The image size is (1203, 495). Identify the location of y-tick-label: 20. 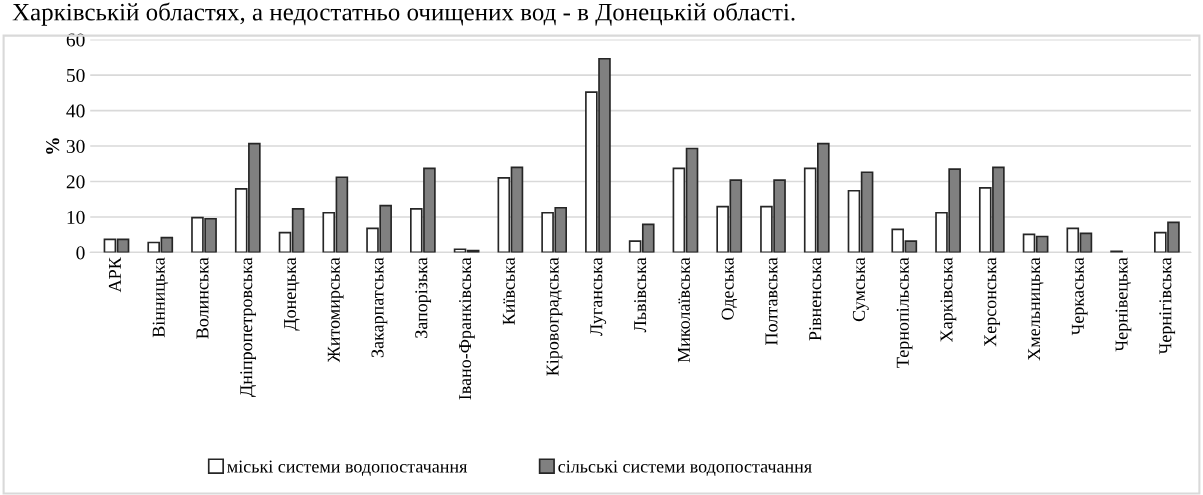
(75, 182).